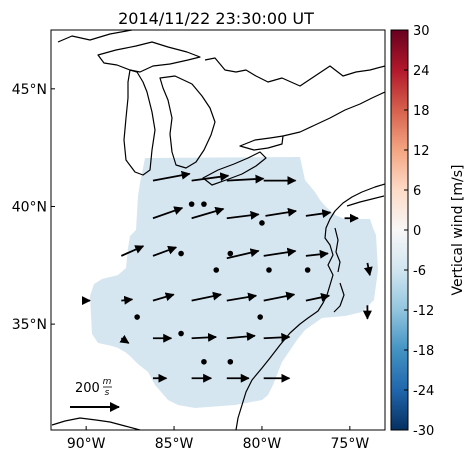 This screenshot has width=475, height=460. I want to click on scale-arrow-legend: 200 m s, so click(95, 394).